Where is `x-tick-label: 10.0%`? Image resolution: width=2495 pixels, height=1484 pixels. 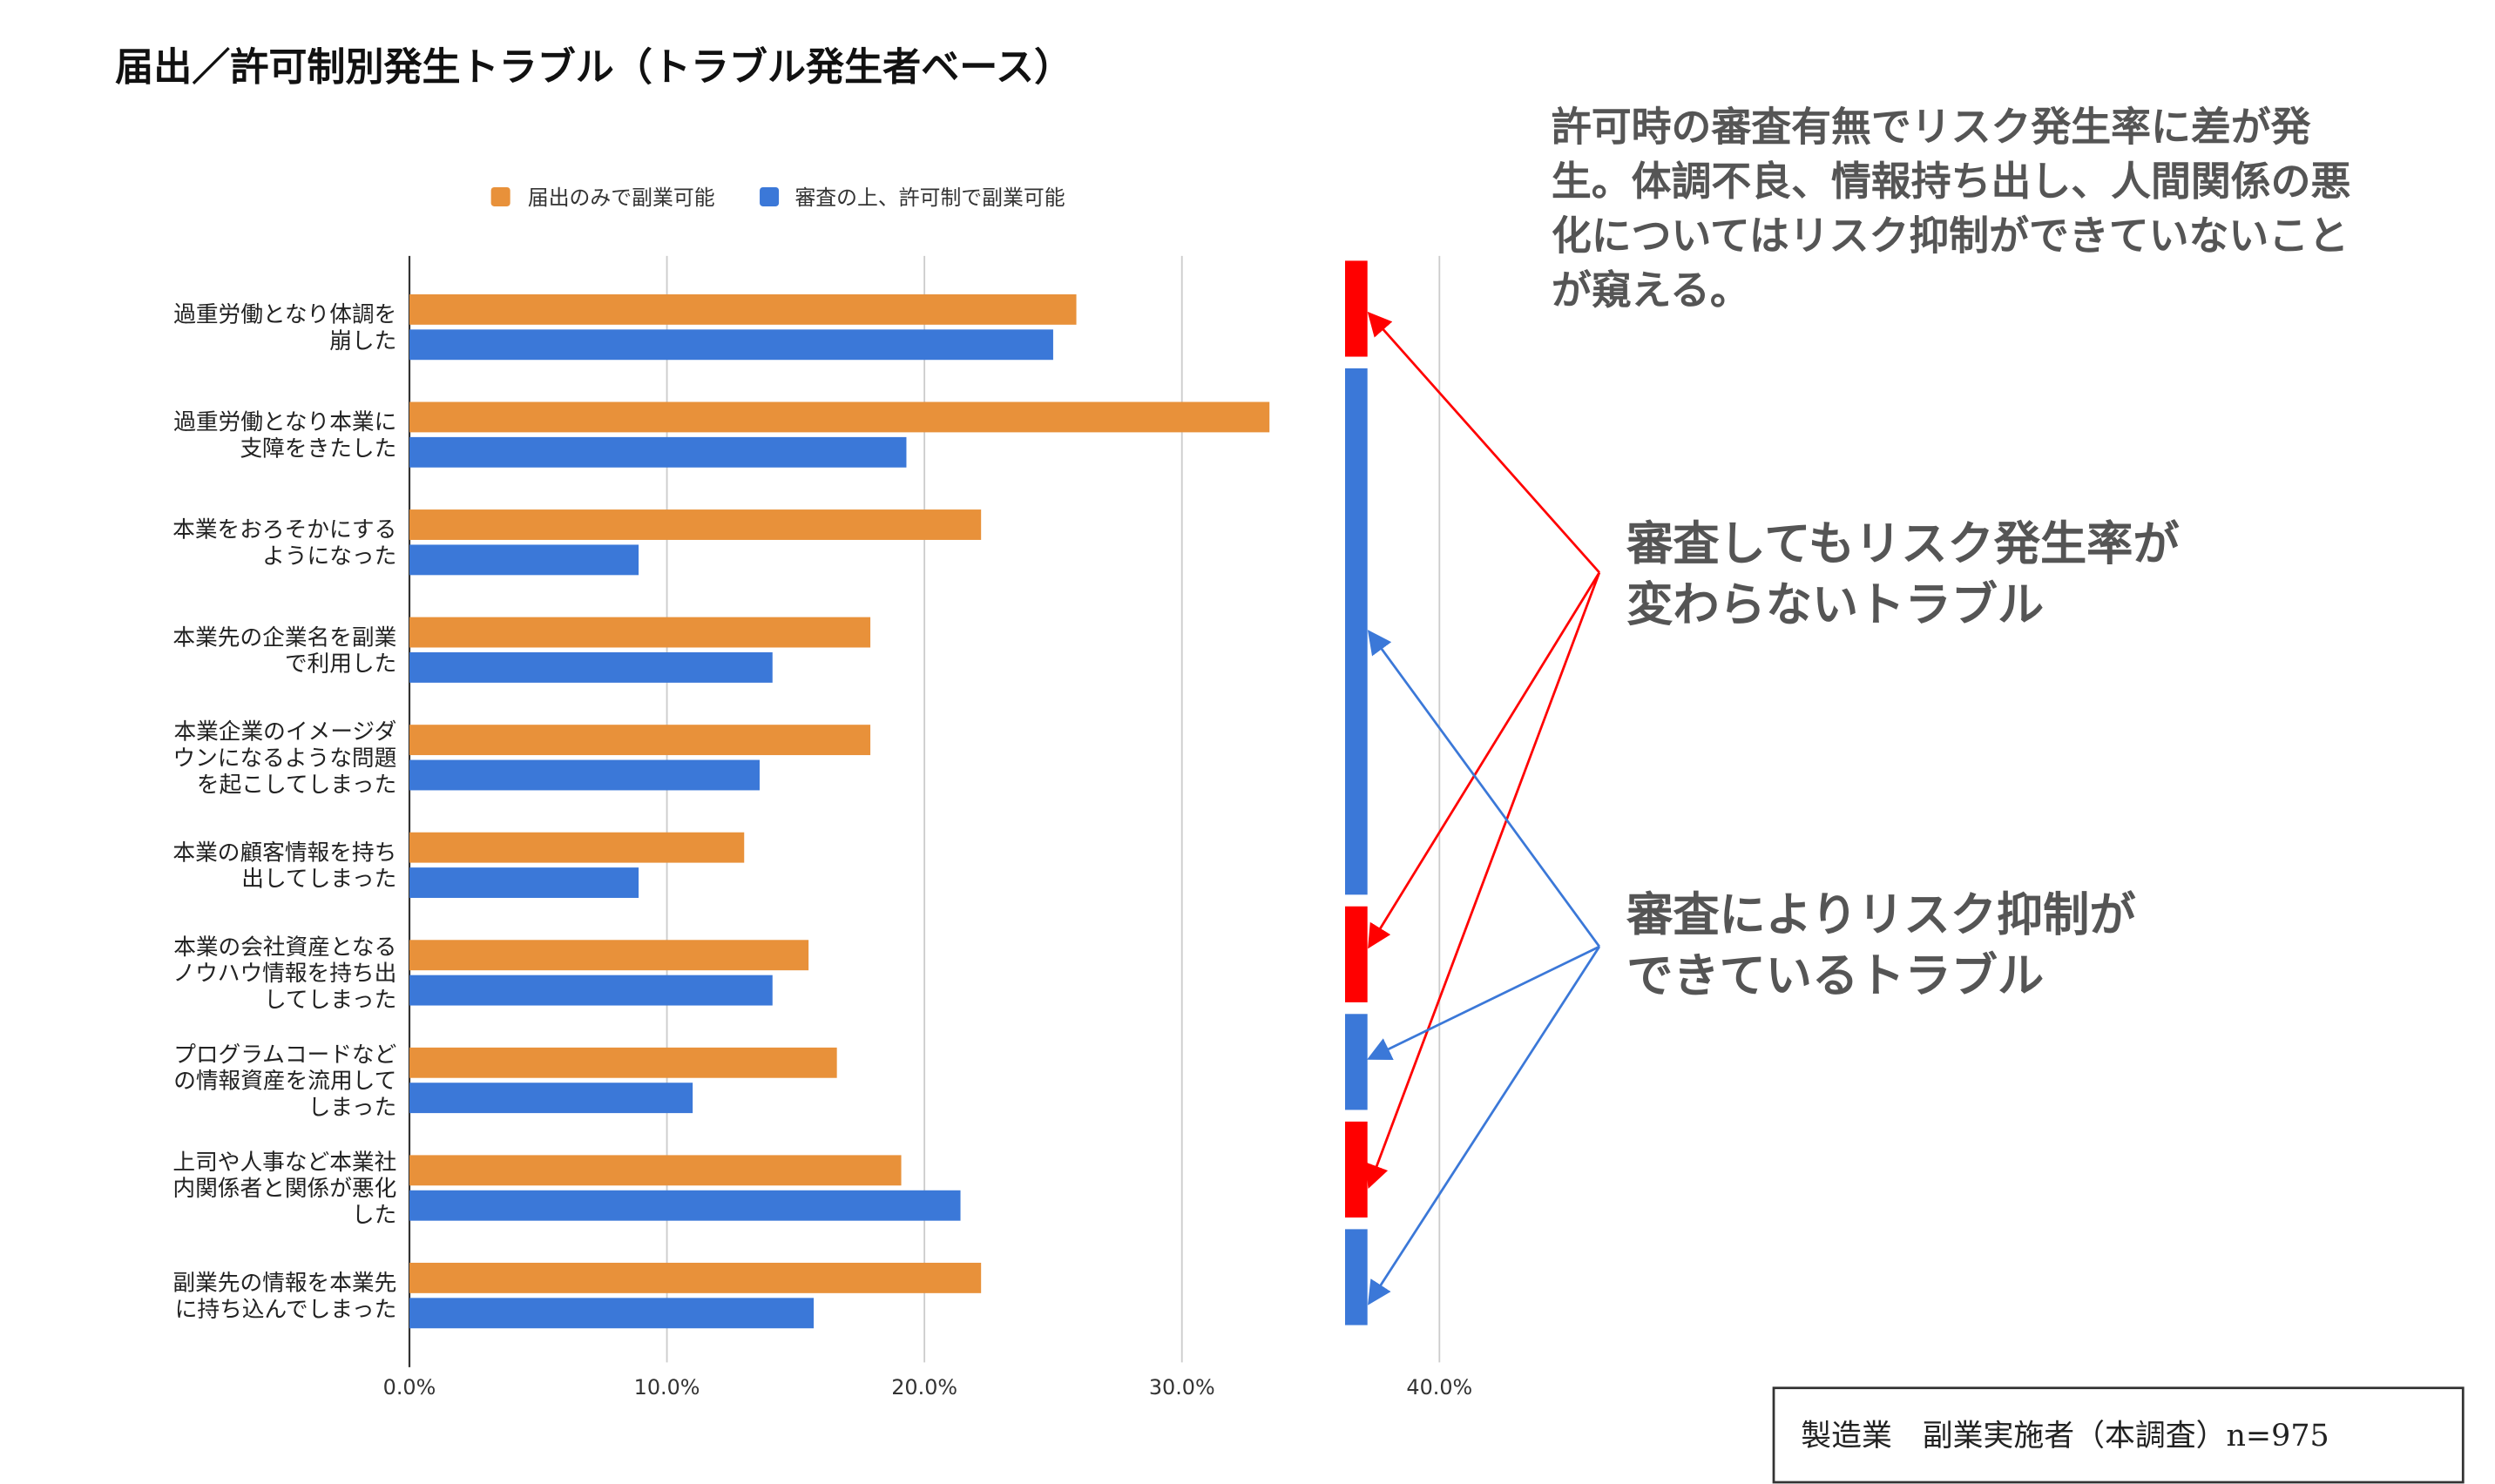
x-tick-label: 10.0% is located at coordinates (667, 1387).